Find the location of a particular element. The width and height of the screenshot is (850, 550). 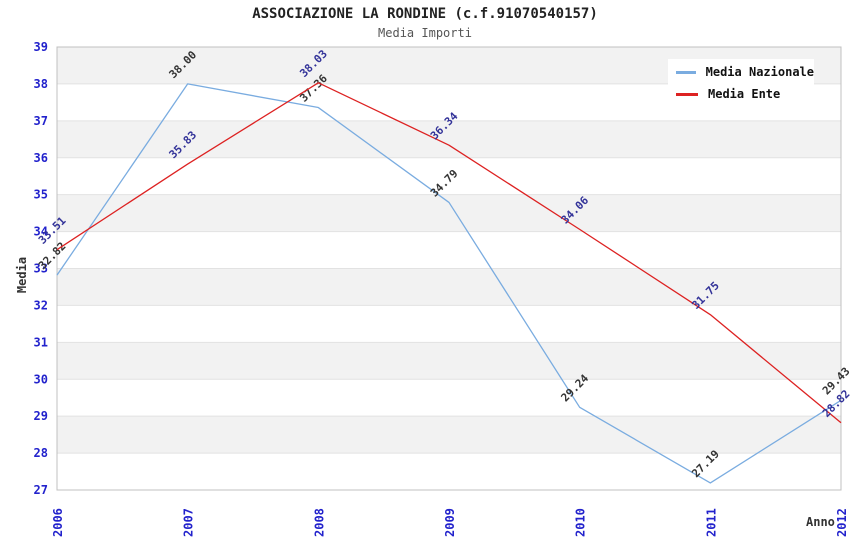

x-tick-label: 2010 is located at coordinates (581, 522).